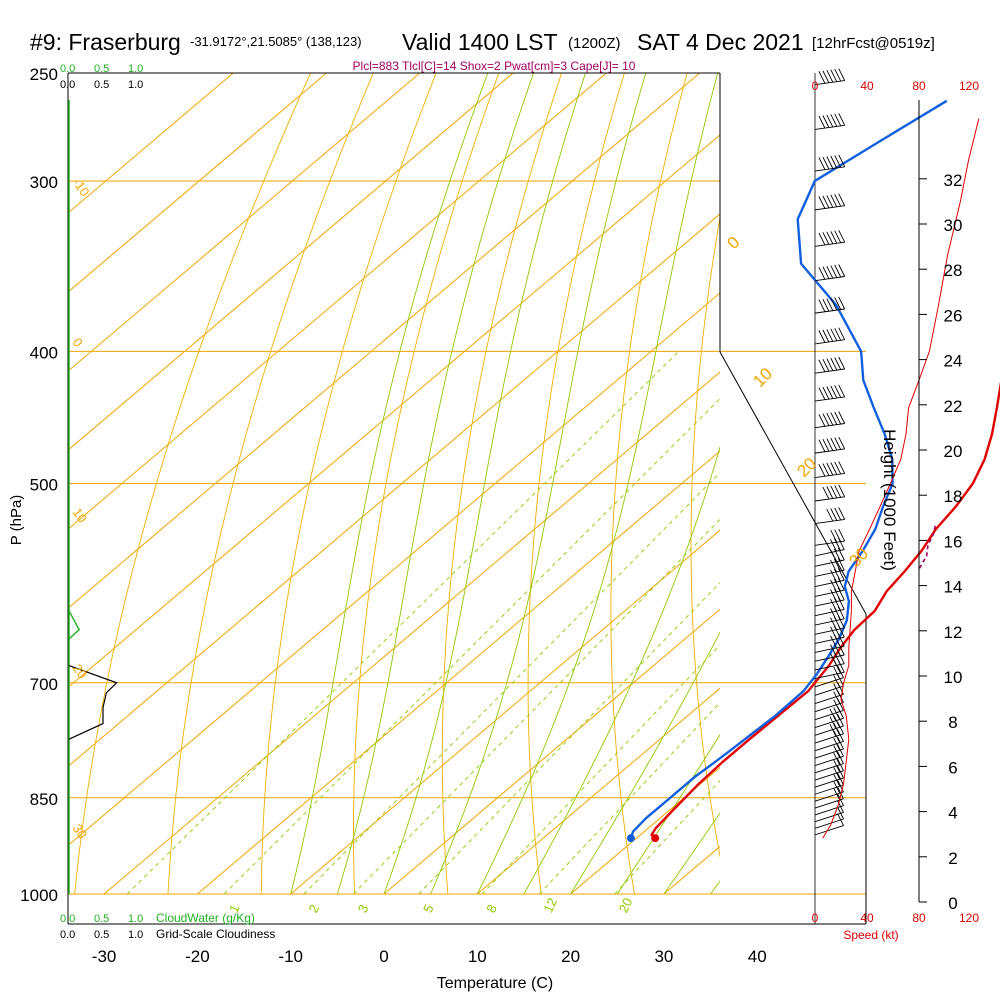 The width and height of the screenshot is (1000, 1000). What do you see at coordinates (953, 225) in the screenshot?
I see `height-tick-30: 30` at bounding box center [953, 225].